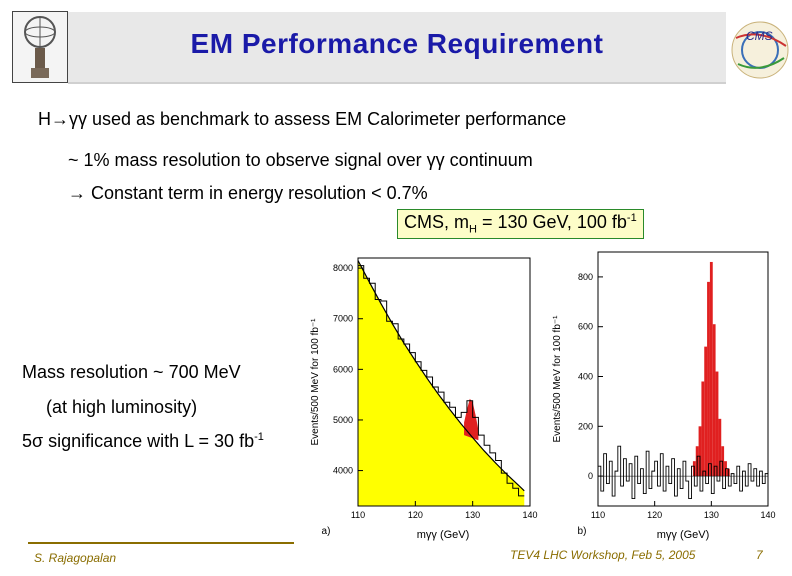 The image size is (792, 576). I want to click on background-area, so click(441, 383).